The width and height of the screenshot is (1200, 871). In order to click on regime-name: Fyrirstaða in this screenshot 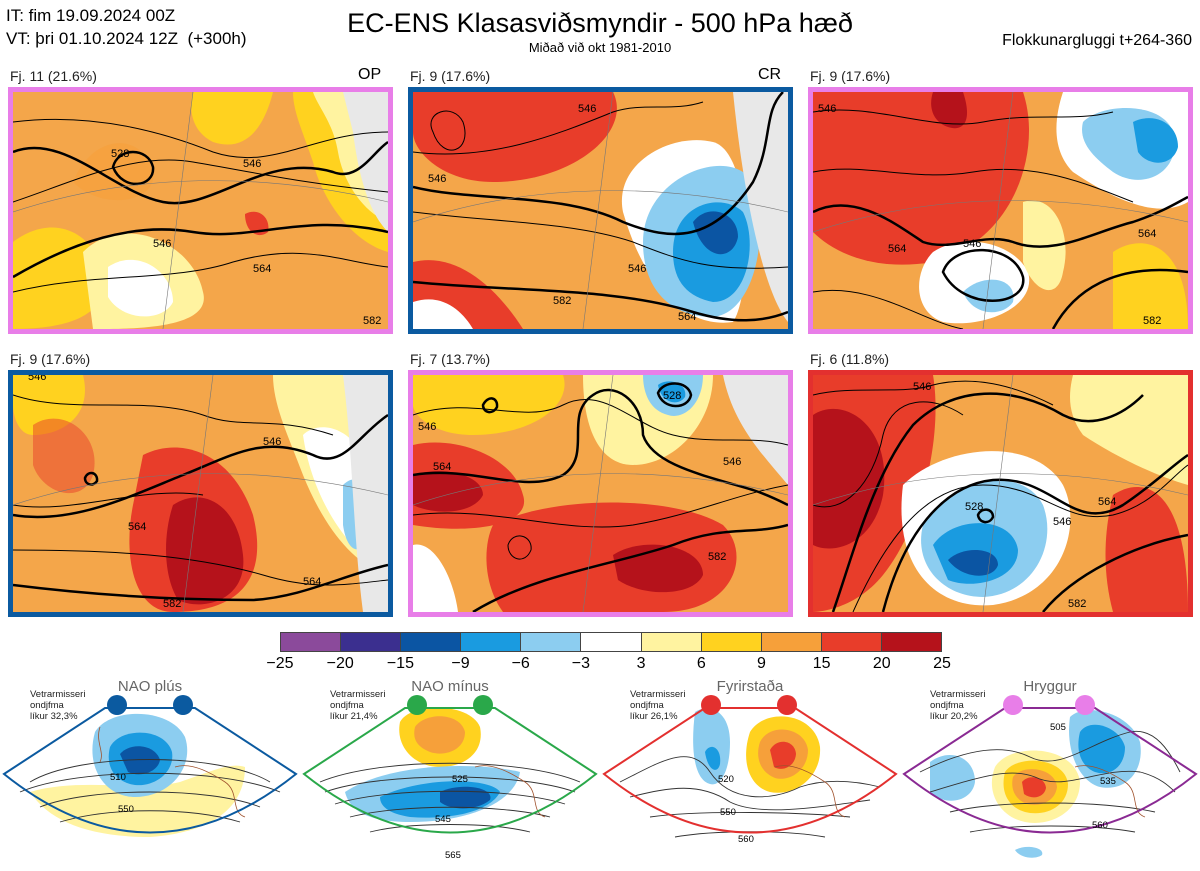, I will do `click(750, 686)`.